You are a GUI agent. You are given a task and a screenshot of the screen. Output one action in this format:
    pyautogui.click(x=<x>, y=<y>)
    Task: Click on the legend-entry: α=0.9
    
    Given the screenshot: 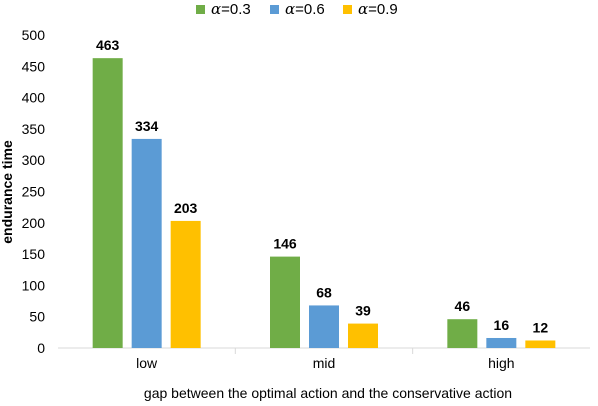 What is the action you would take?
    pyautogui.click(x=378, y=9)
    